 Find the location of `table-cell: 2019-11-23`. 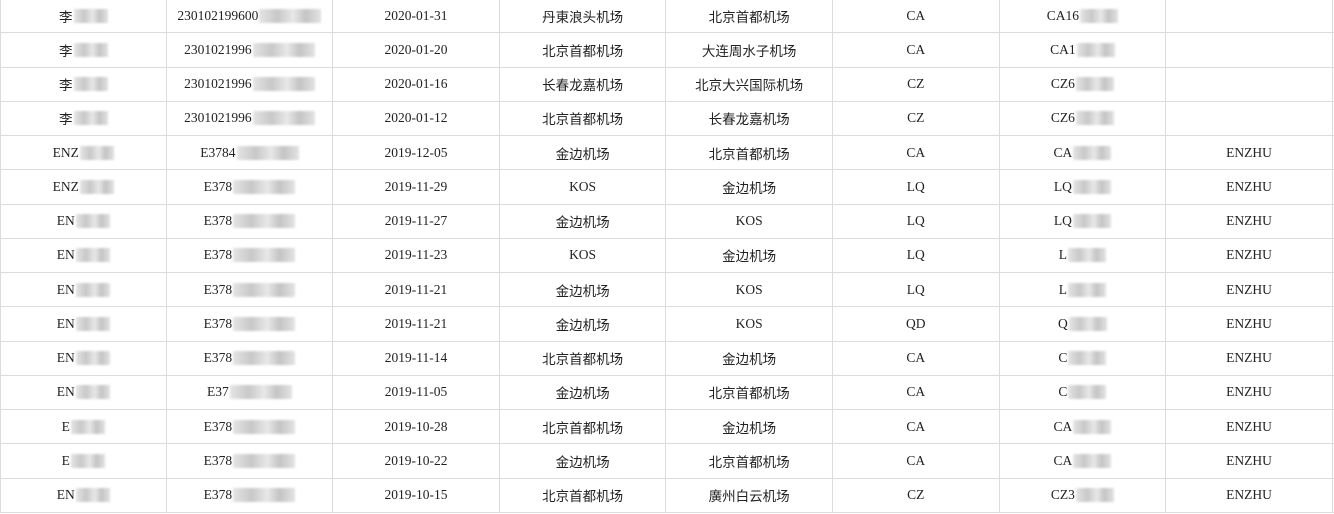

table-cell: 2019-11-23 is located at coordinates (416, 255).